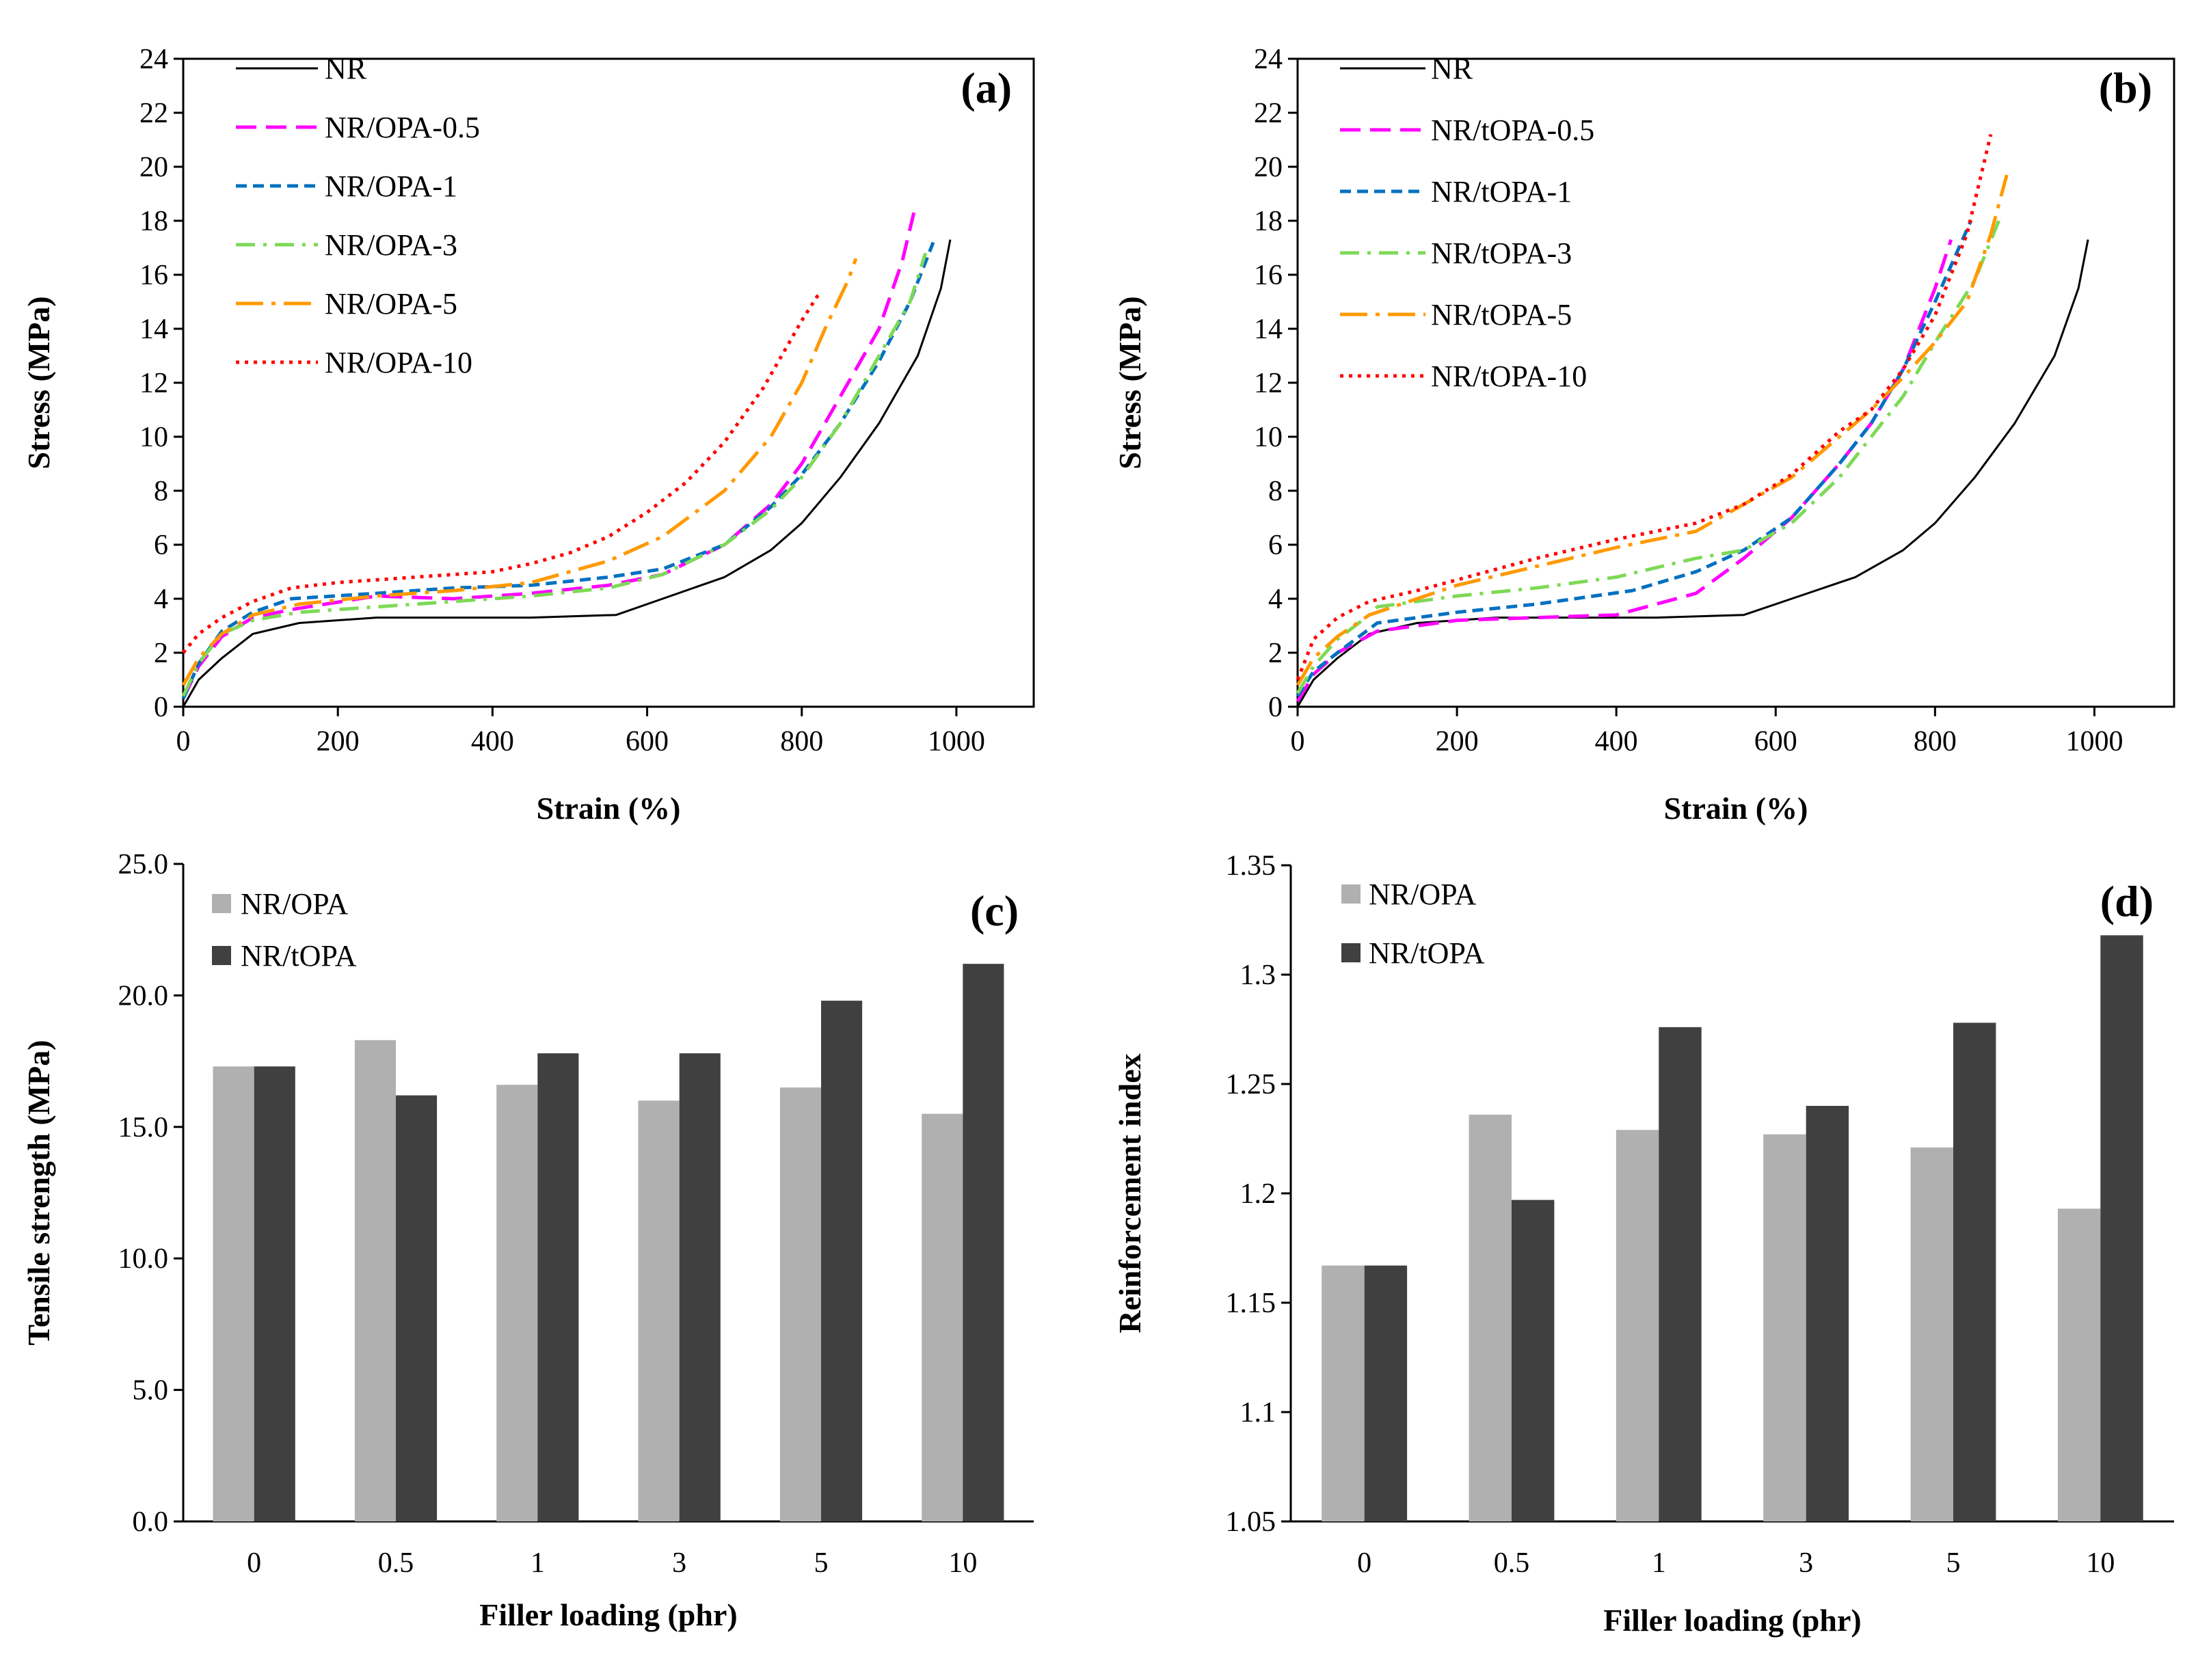 Image resolution: width=2211 pixels, height=1680 pixels. What do you see at coordinates (986, 88) in the screenshot?
I see `panel-label: (a)` at bounding box center [986, 88].